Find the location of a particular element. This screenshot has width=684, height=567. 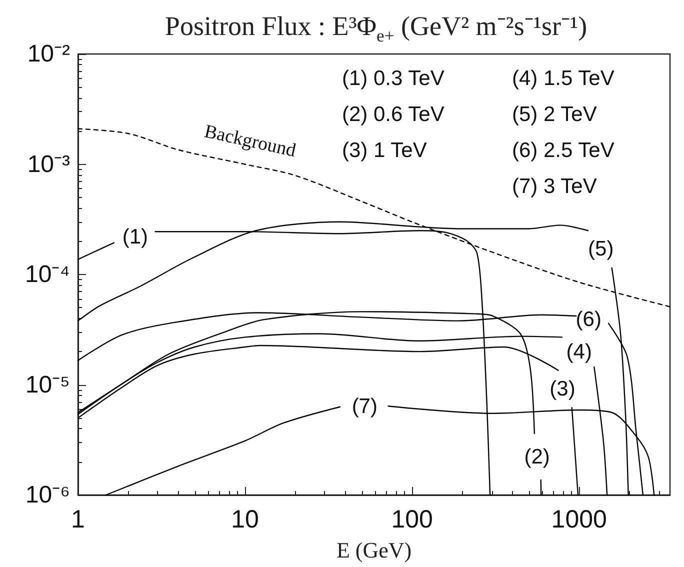

y-tick-label: 10⁻⁴ is located at coordinates (47, 274).